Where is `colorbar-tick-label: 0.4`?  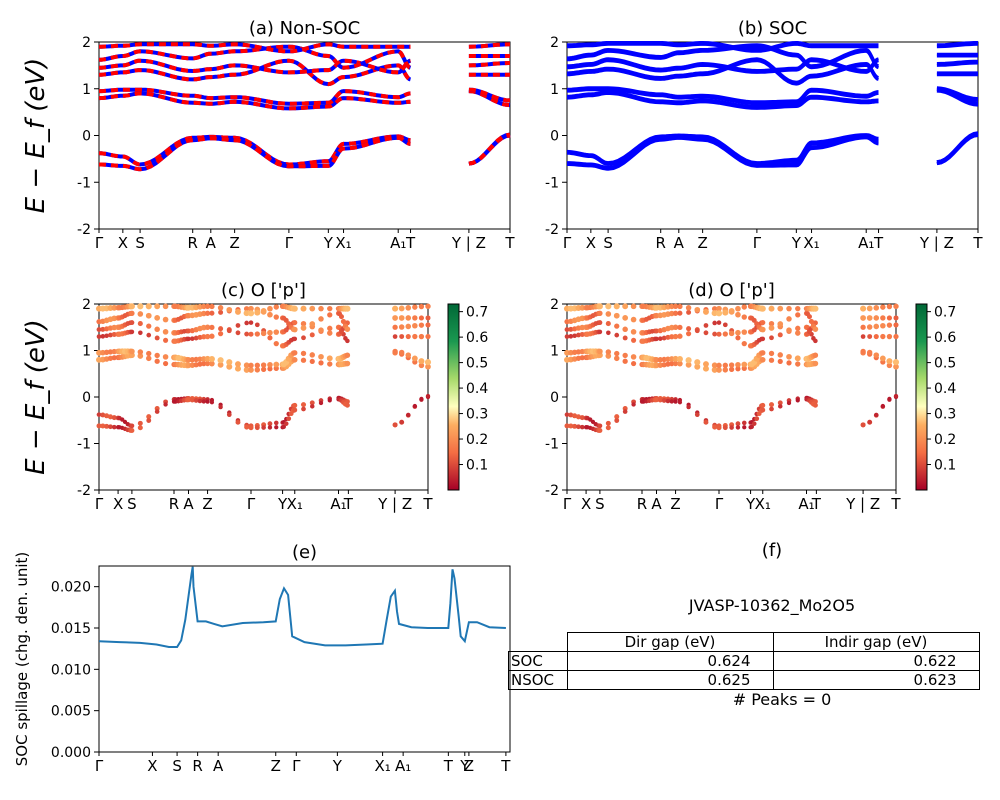
colorbar-tick-label: 0.4 is located at coordinates (477, 389).